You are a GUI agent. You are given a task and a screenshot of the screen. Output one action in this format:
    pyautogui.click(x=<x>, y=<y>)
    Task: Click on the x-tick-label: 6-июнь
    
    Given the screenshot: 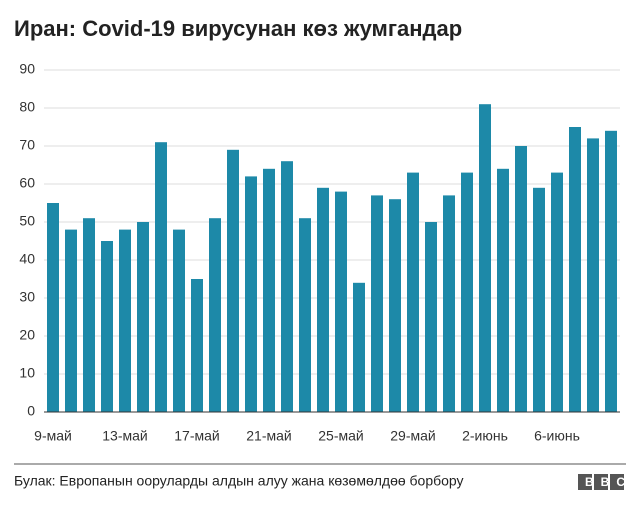 What is the action you would take?
    pyautogui.click(x=557, y=436)
    